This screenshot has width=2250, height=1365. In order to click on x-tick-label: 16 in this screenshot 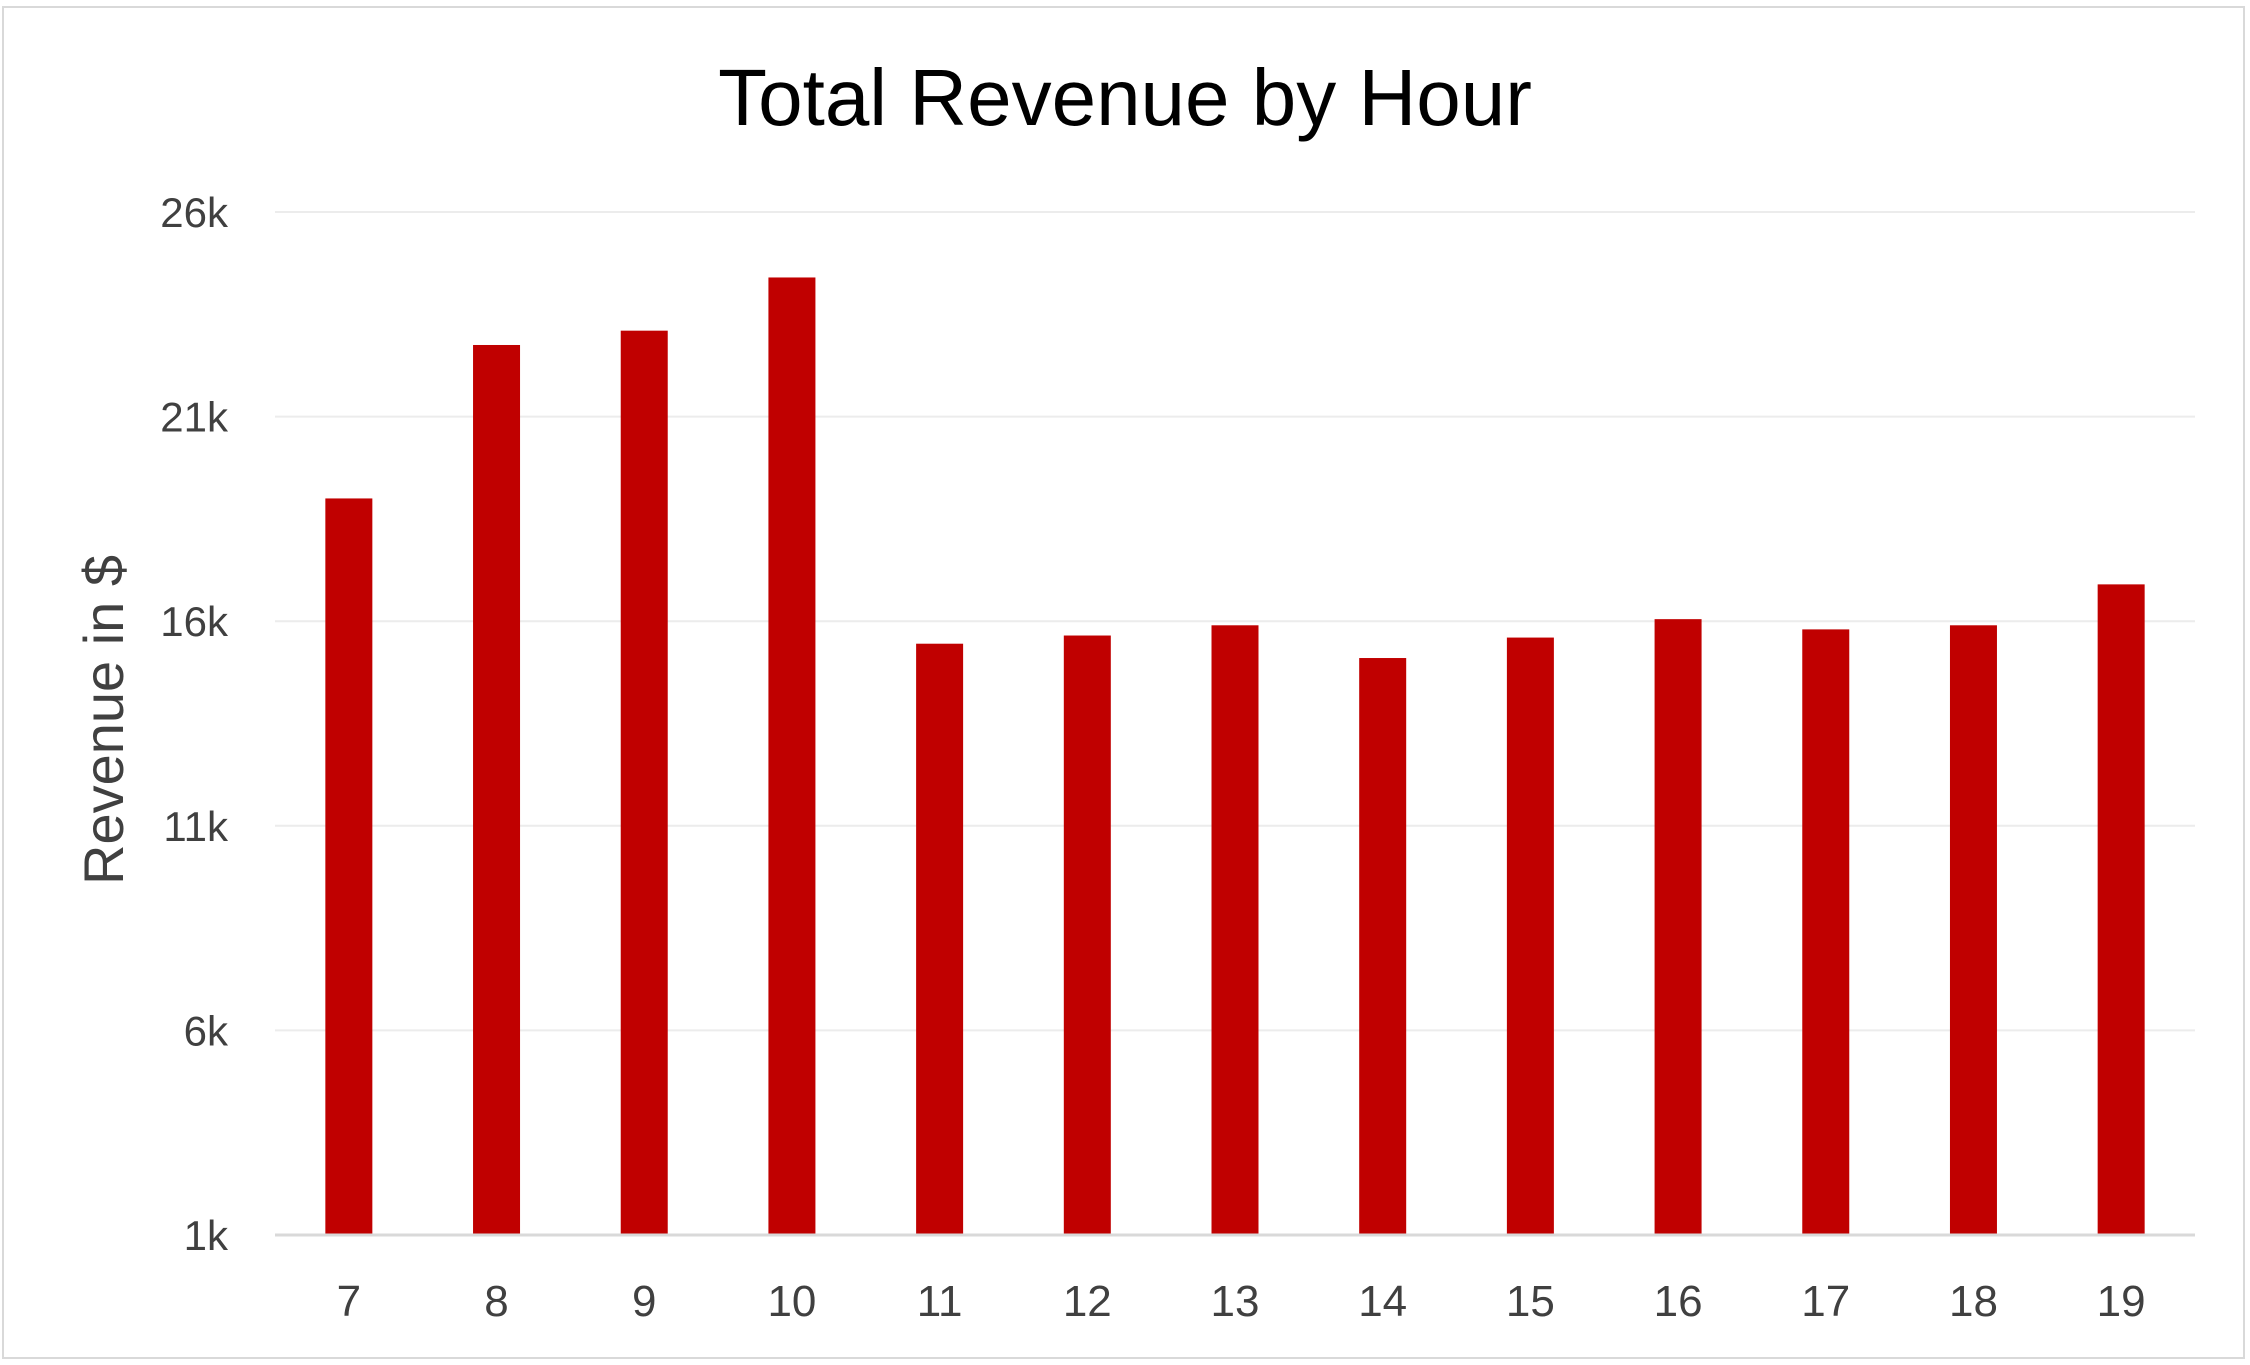, I will do `click(1678, 1301)`.